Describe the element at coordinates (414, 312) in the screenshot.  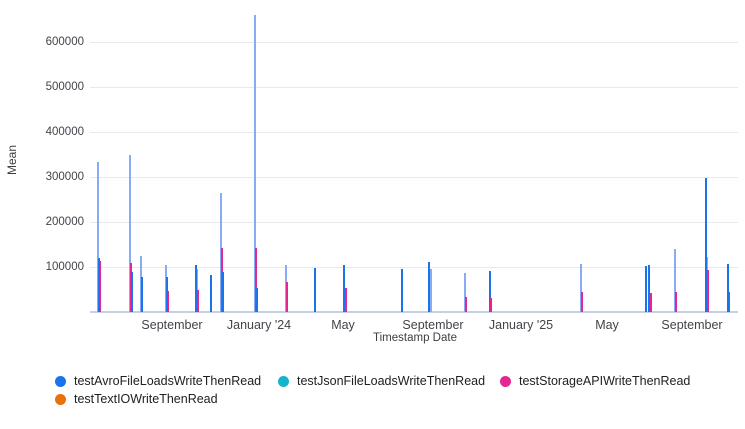
I see `x-axis-baseline` at that location.